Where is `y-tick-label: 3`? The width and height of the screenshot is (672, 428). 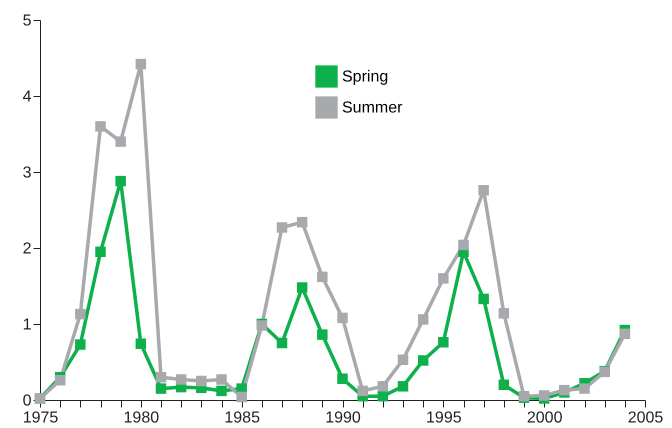 y-tick-label: 3 is located at coordinates (27, 173).